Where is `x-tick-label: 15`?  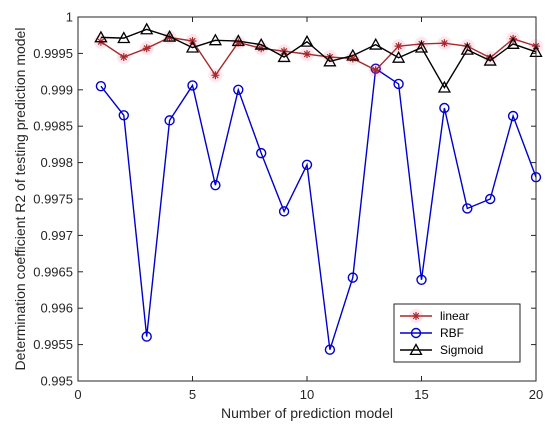
x-tick-label: 15 is located at coordinates (421, 394).